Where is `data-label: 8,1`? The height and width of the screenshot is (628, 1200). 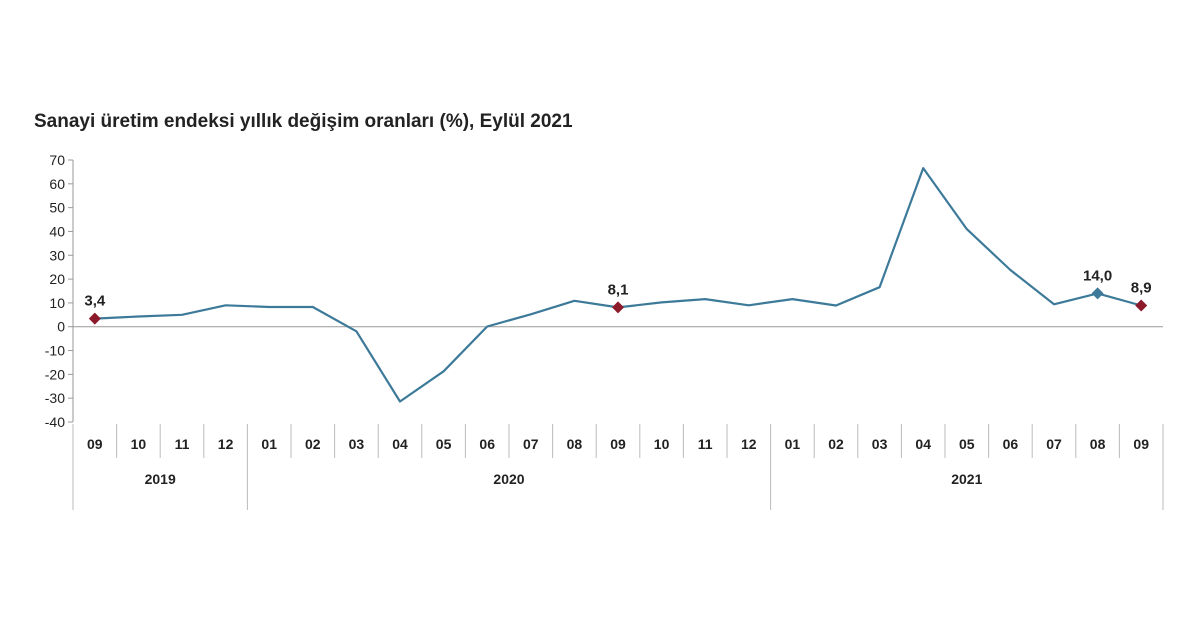 data-label: 8,1 is located at coordinates (618, 289).